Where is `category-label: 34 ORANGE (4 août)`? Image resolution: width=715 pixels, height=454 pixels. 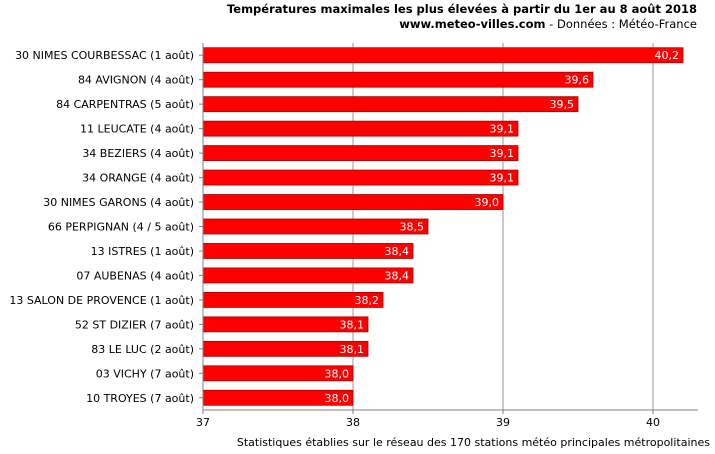
category-label: 34 ORANGE (4 août) is located at coordinates (138, 178).